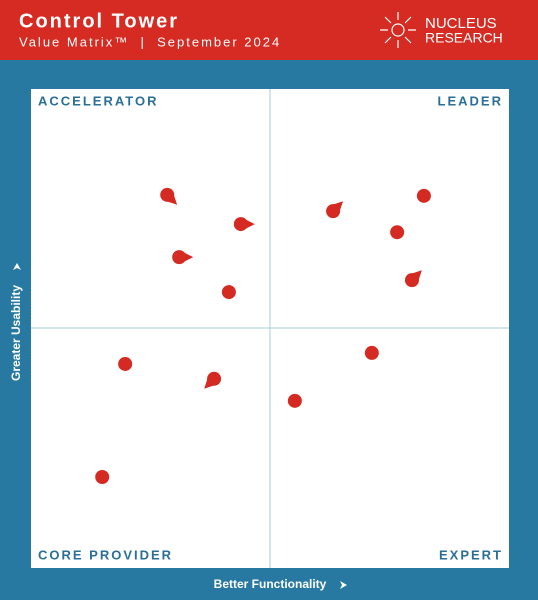 The image size is (538, 600). What do you see at coordinates (99, 21) in the screenshot?
I see `title: Control Tower` at bounding box center [99, 21].